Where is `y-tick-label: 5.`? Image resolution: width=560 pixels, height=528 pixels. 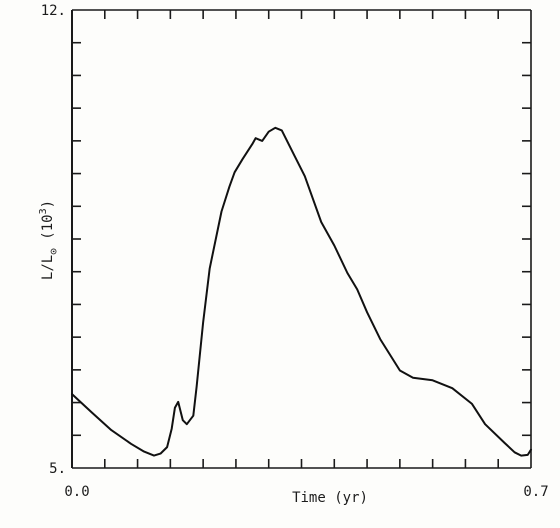
y-tick-label: 5. is located at coordinates (57, 469).